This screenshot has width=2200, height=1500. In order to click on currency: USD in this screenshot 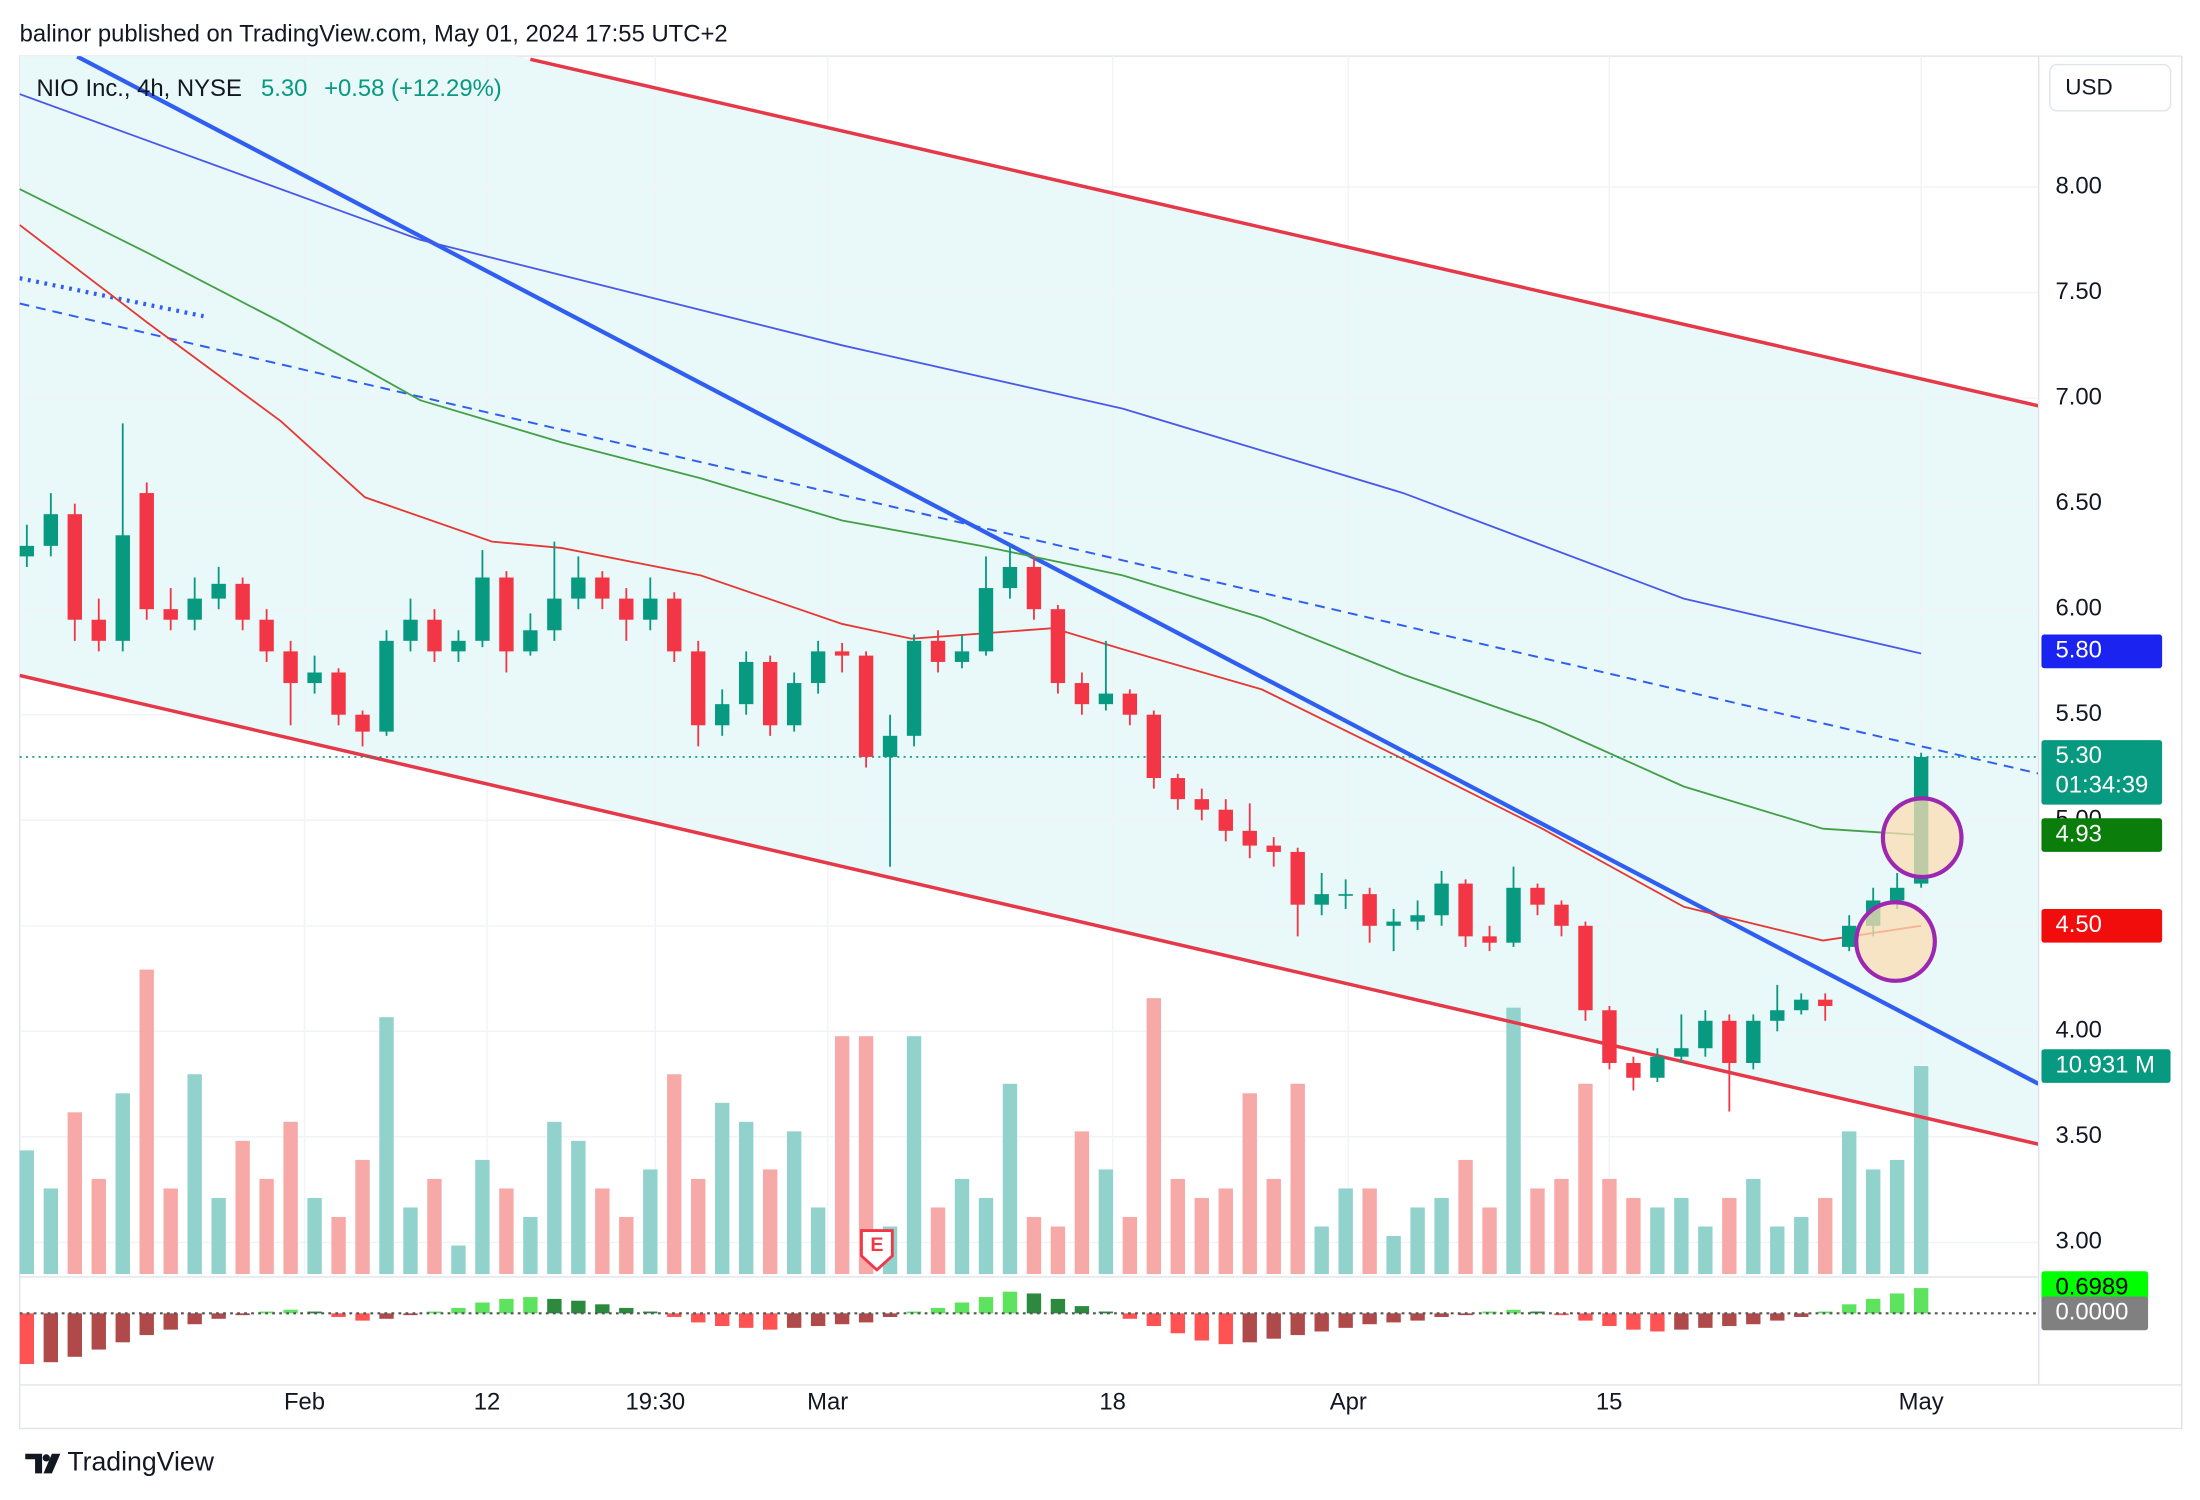, I will do `click(2088, 86)`.